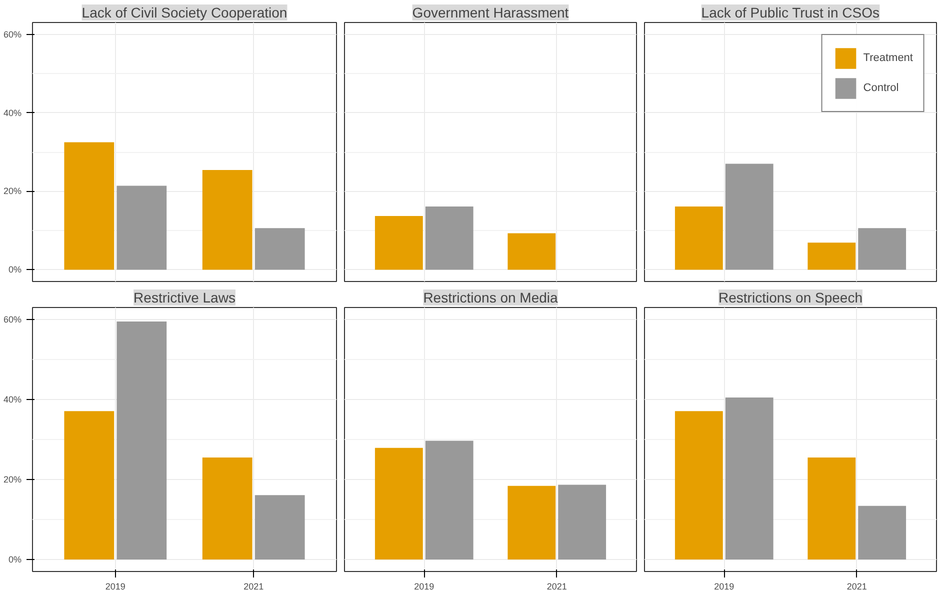 This screenshot has height=590, width=940. What do you see at coordinates (790, 298) in the screenshot?
I see `chart-title: Restrictions on Speech` at bounding box center [790, 298].